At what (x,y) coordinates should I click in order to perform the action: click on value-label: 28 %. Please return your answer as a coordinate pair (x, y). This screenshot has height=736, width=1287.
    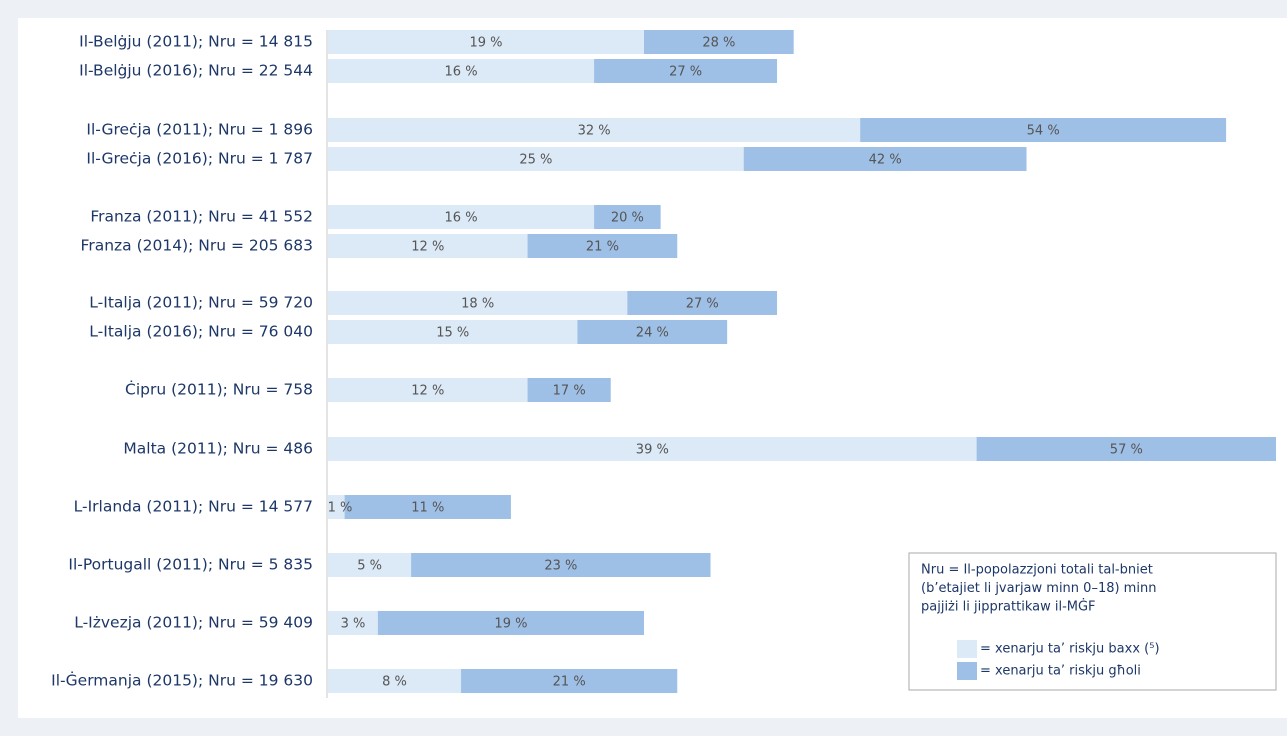
    Looking at the image, I should click on (718, 43).